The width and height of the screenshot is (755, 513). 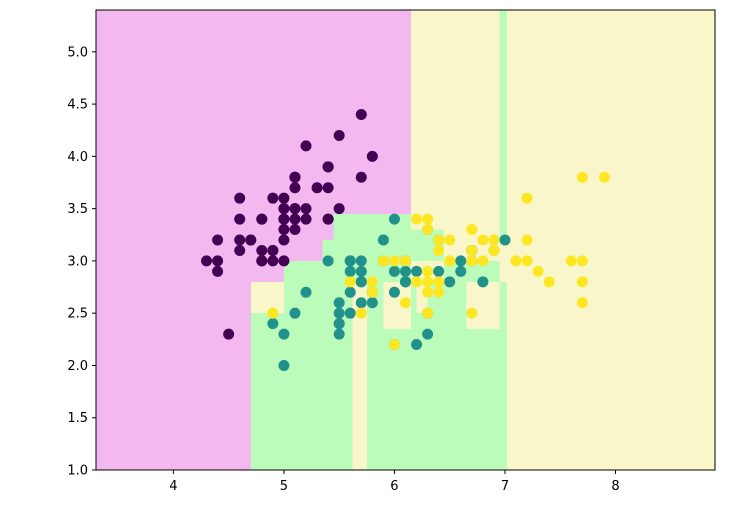 I want to click on y-tick-label: 2.0, so click(x=77, y=366).